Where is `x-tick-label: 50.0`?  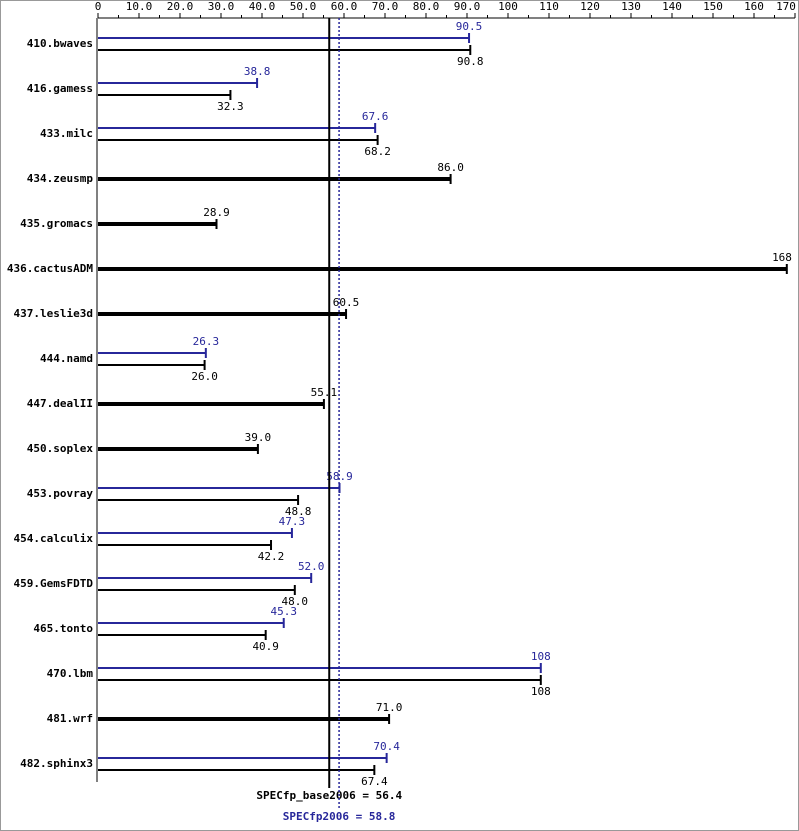
x-tick-label: 50.0 is located at coordinates (303, 6).